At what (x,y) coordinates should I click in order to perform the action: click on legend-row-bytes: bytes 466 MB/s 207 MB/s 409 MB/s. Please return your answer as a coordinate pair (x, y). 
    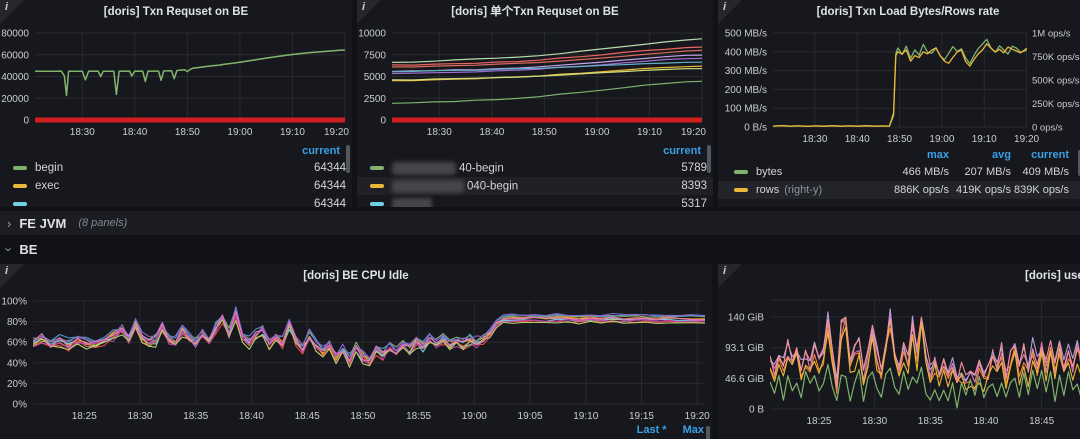
    Looking at the image, I should click on (899, 172).